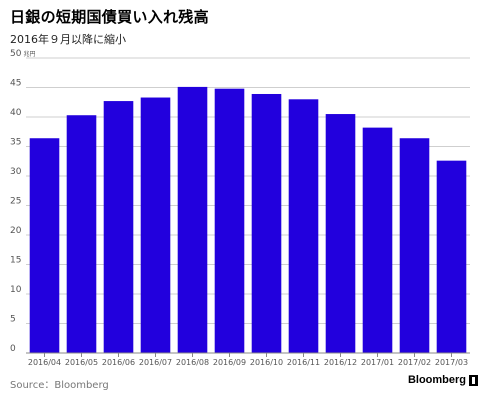 Image resolution: width=488 pixels, height=400 pixels. Describe the element at coordinates (118, 362) in the screenshot. I see `x-tick-label: 2016/06` at that location.